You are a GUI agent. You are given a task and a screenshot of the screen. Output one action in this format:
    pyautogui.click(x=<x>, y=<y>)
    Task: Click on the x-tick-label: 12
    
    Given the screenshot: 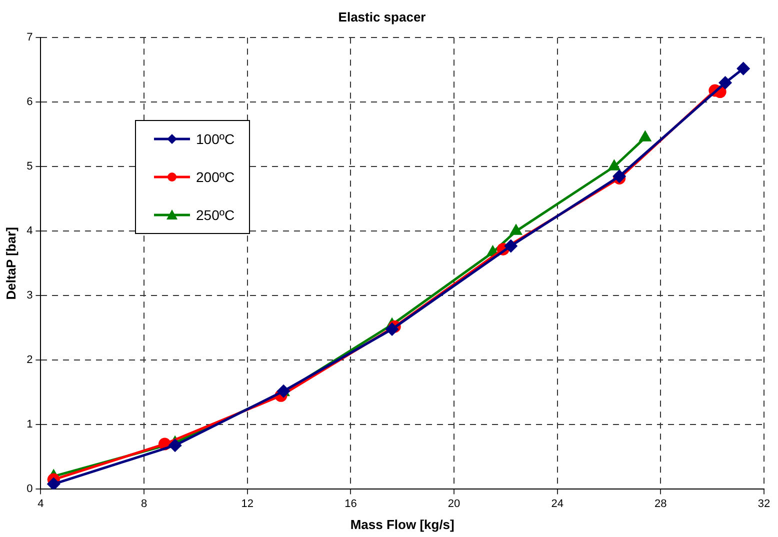 What is the action you would take?
    pyautogui.click(x=247, y=504)
    